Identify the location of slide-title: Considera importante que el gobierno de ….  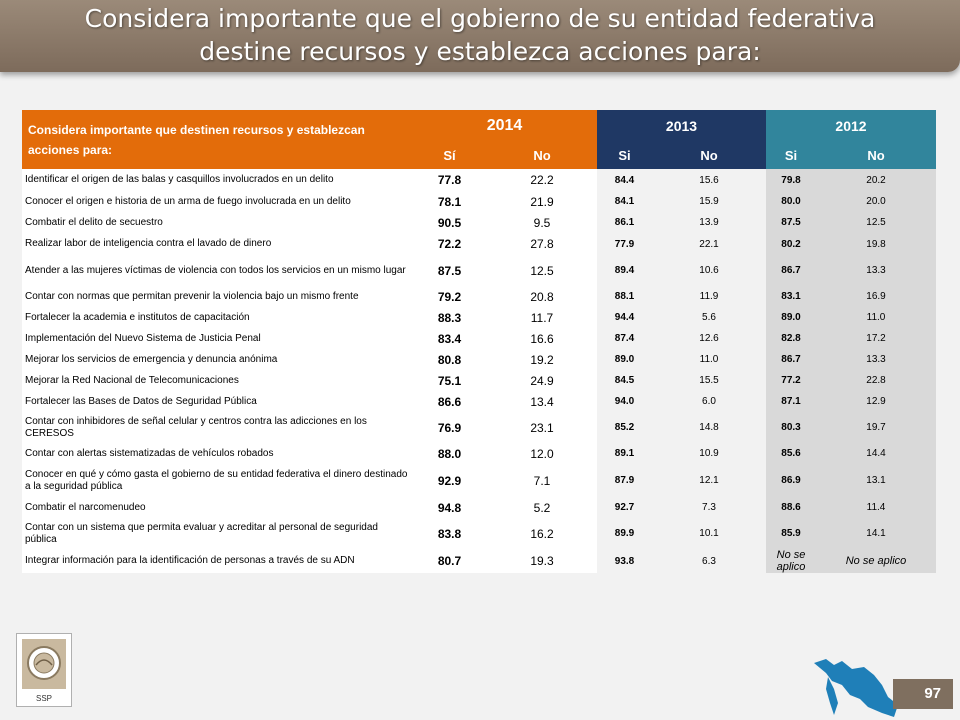
(480, 35).